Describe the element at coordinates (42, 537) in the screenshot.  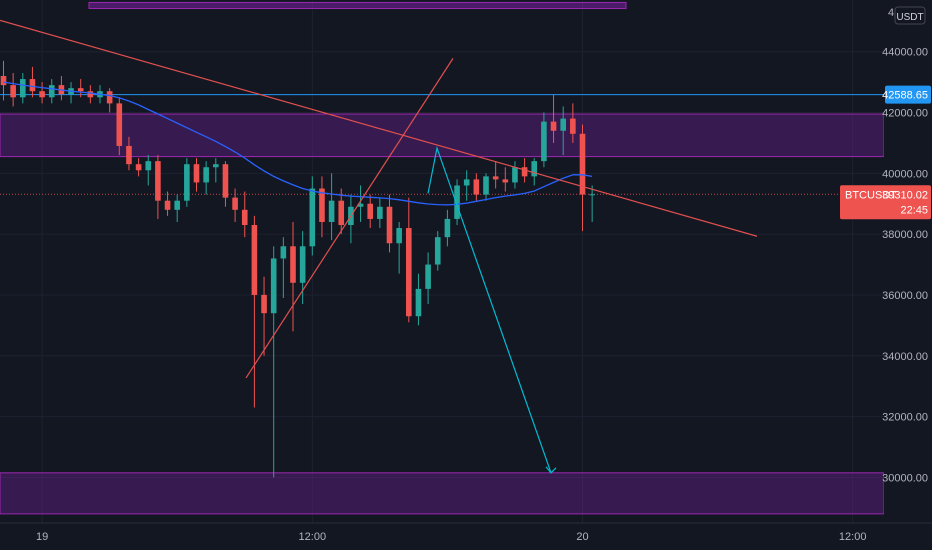
I see `time-tick-label: 19` at that location.